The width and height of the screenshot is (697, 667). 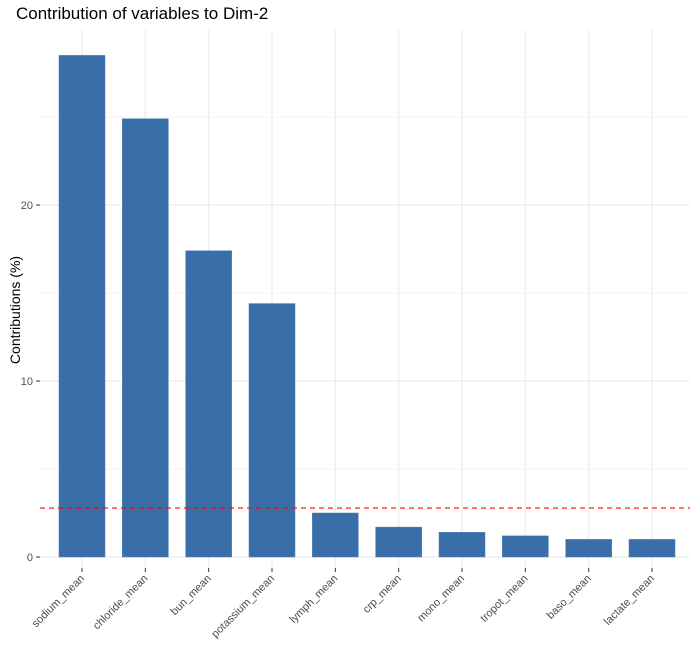 What do you see at coordinates (15, 310) in the screenshot?
I see `y-axis-title: Contributions (%)` at bounding box center [15, 310].